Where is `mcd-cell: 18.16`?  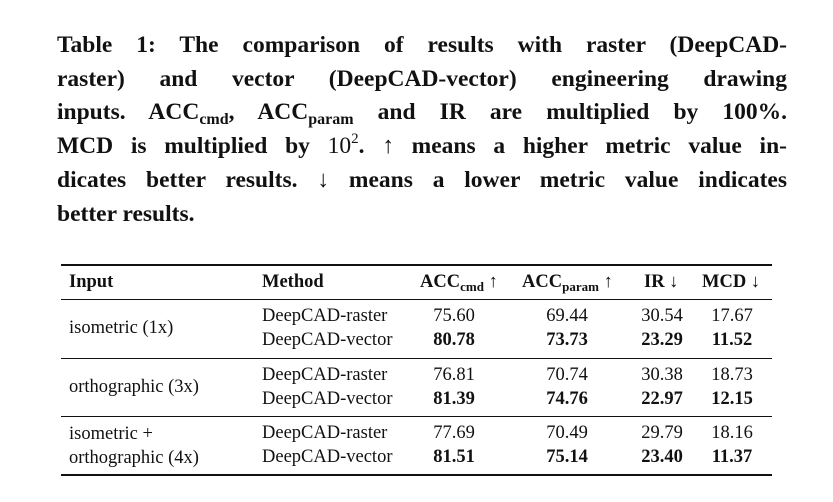
mcd-cell: 18.16 is located at coordinates (732, 433).